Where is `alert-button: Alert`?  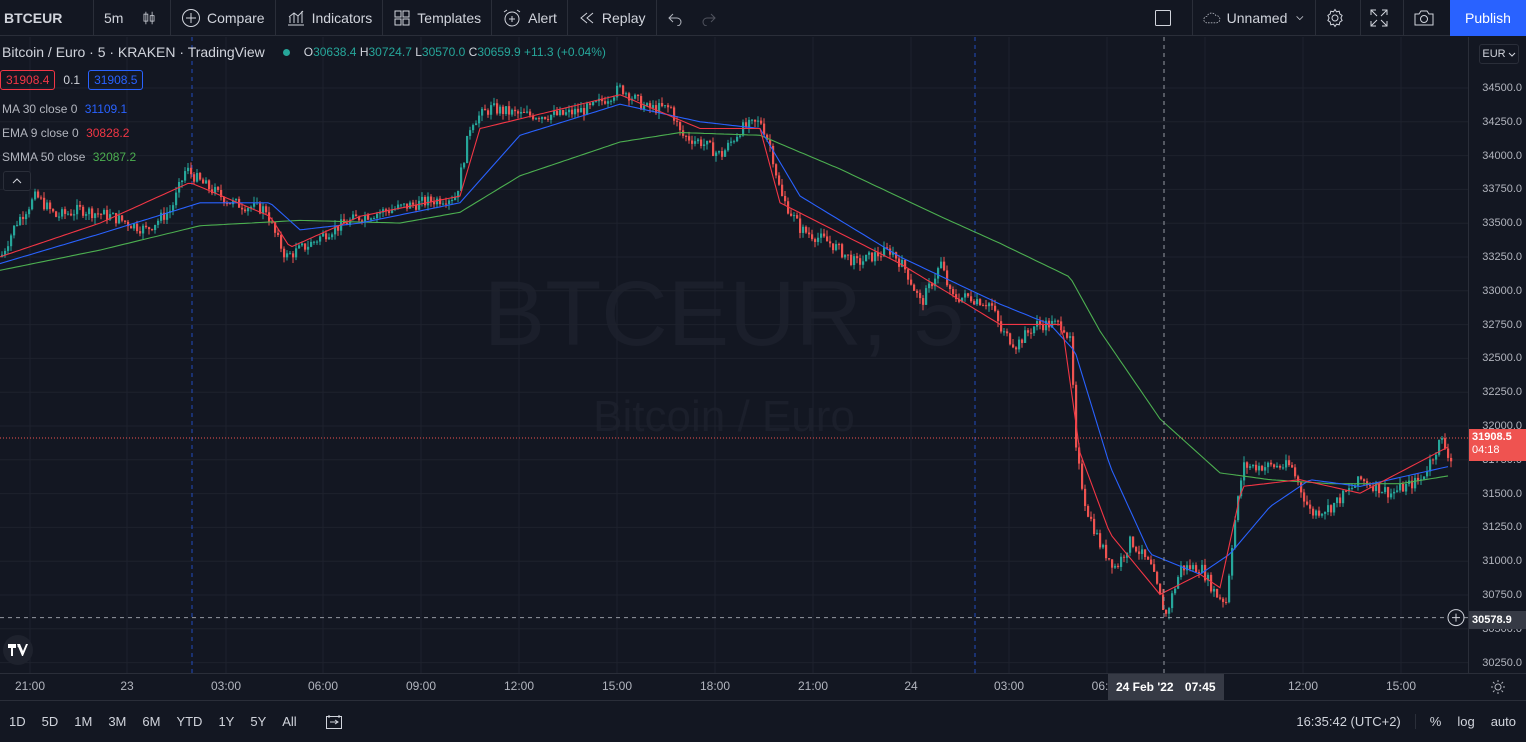 alert-button: Alert is located at coordinates (529, 18).